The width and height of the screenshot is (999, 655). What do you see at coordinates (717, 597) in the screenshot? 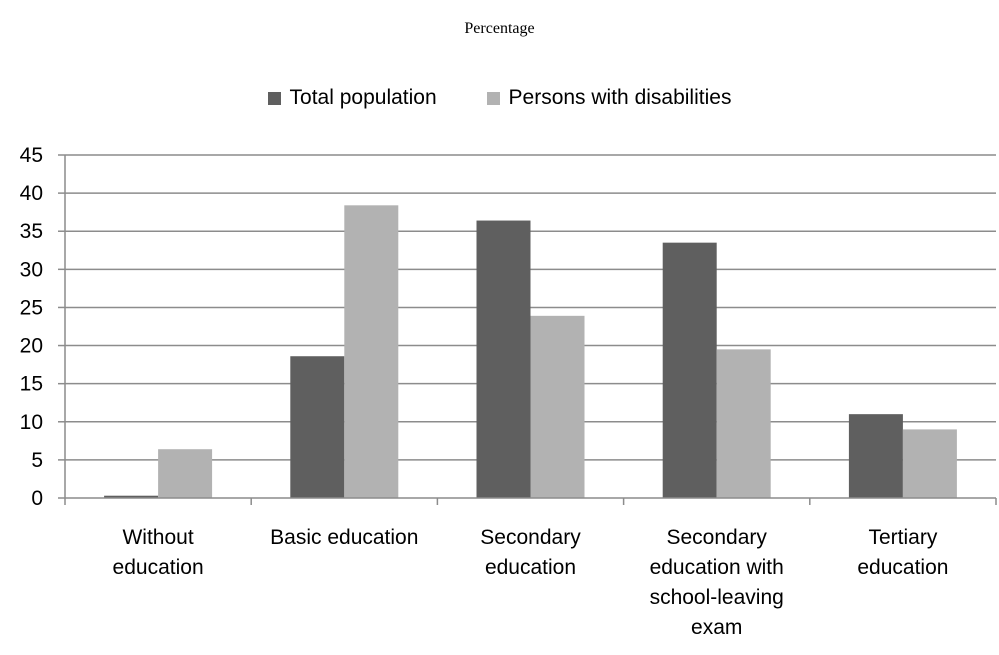
I see `x-tick-label: school-leaving` at bounding box center [717, 597].